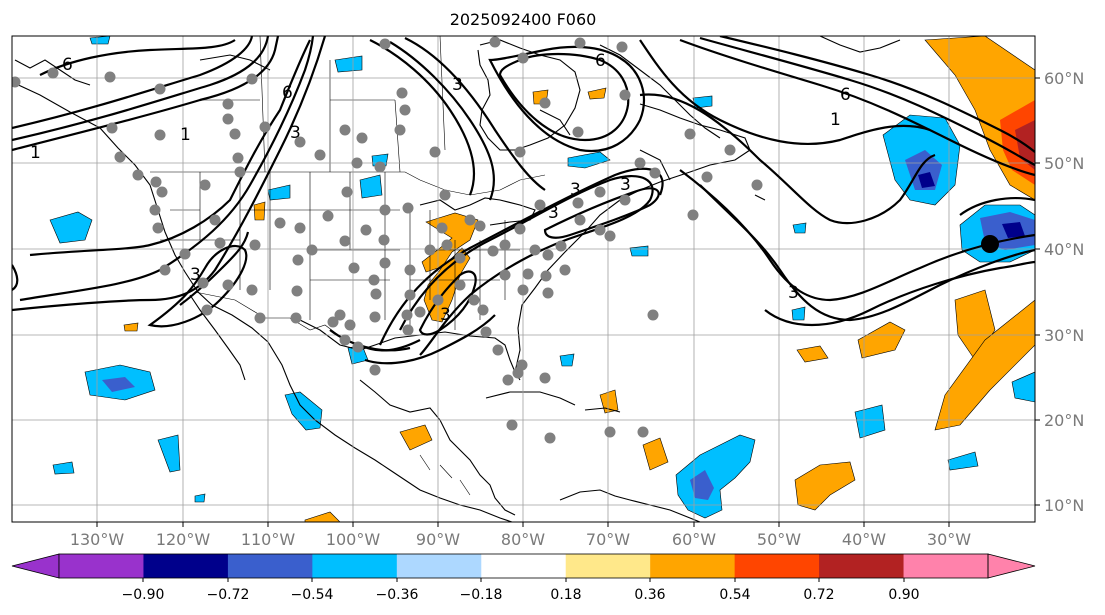 The height and width of the screenshot is (615, 1105). I want to click on coastline-cuba, so click(530, 398).